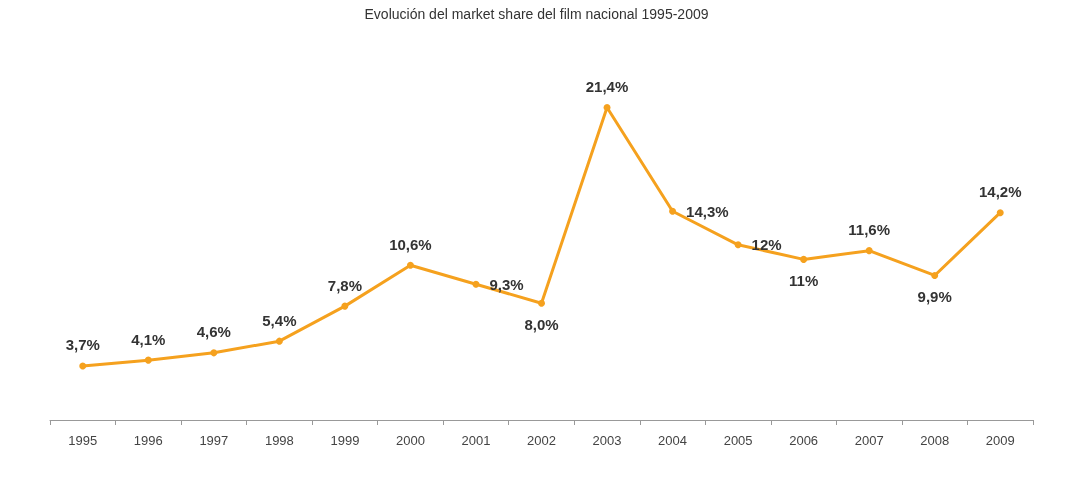  I want to click on x-tick-label: 2004, so click(673, 440).